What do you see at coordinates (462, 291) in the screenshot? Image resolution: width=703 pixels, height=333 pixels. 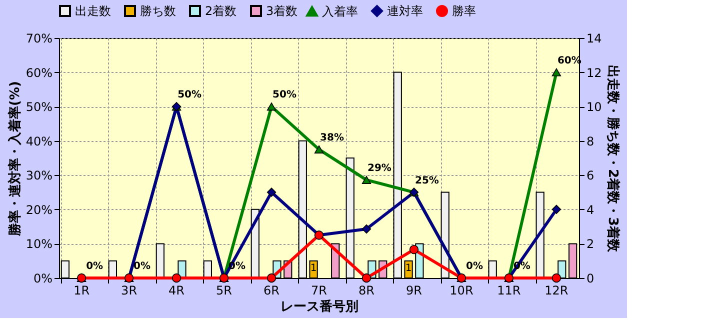 I see `x-tick-label: 10R` at bounding box center [462, 291].